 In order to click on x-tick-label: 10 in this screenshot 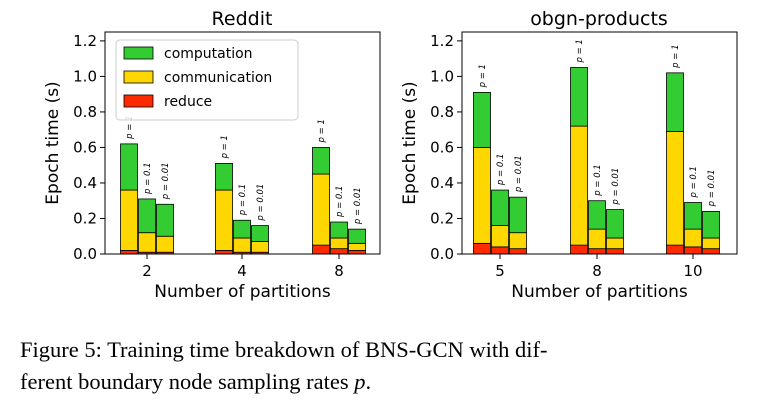, I will do `click(692, 271)`.